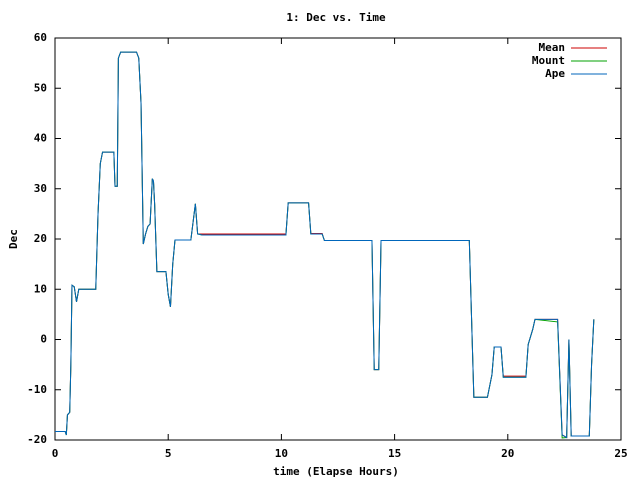  I want to click on y-tick-label: 20, so click(40, 238).